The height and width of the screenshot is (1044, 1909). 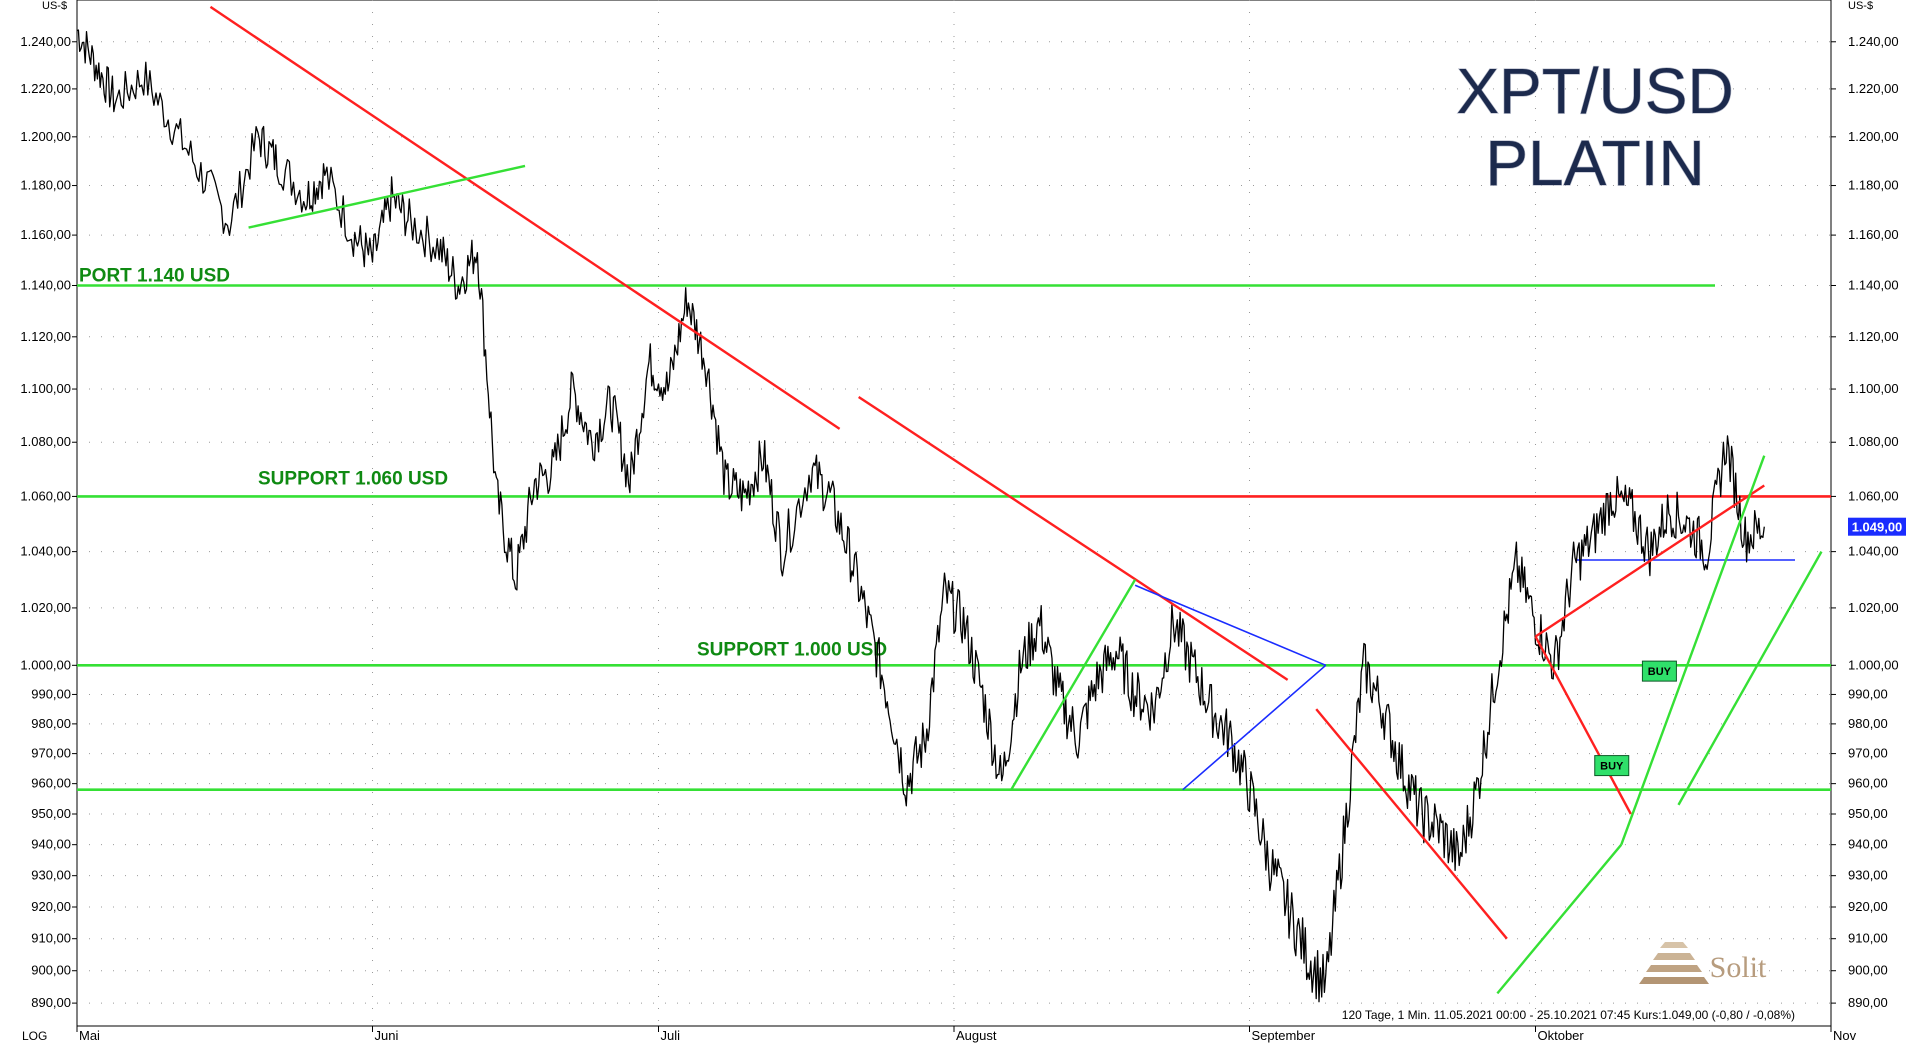 I want to click on last-price-badge: 1.049,00, so click(x=1877, y=526).